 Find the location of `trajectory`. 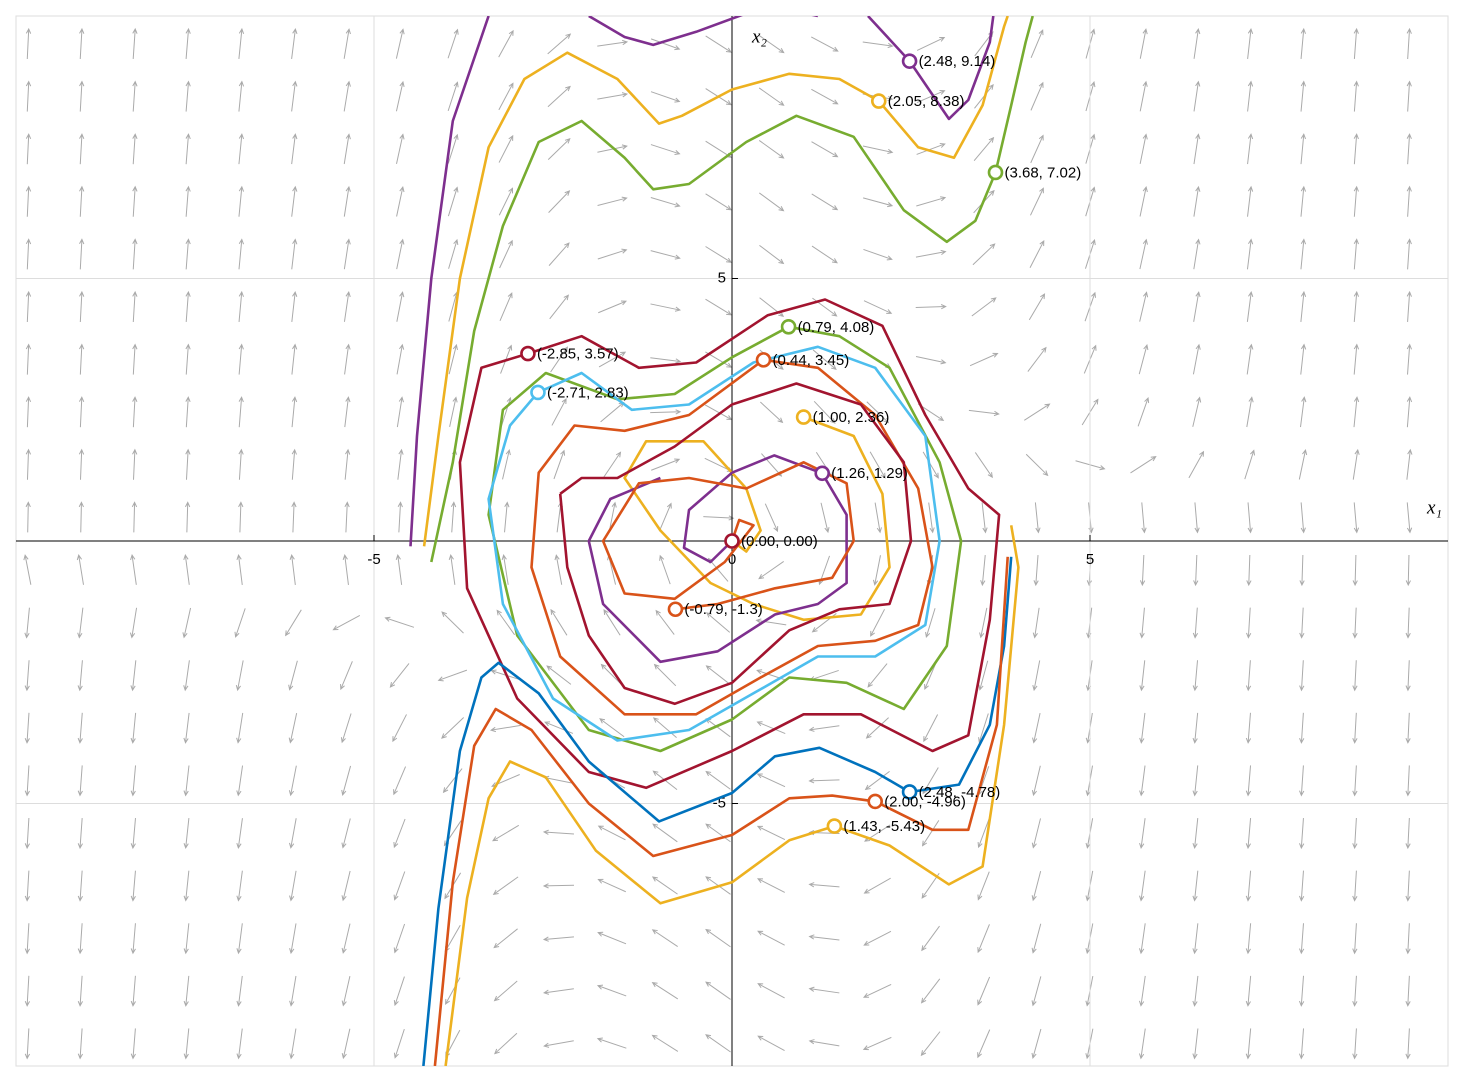

trajectory is located at coordinates (725, 539).